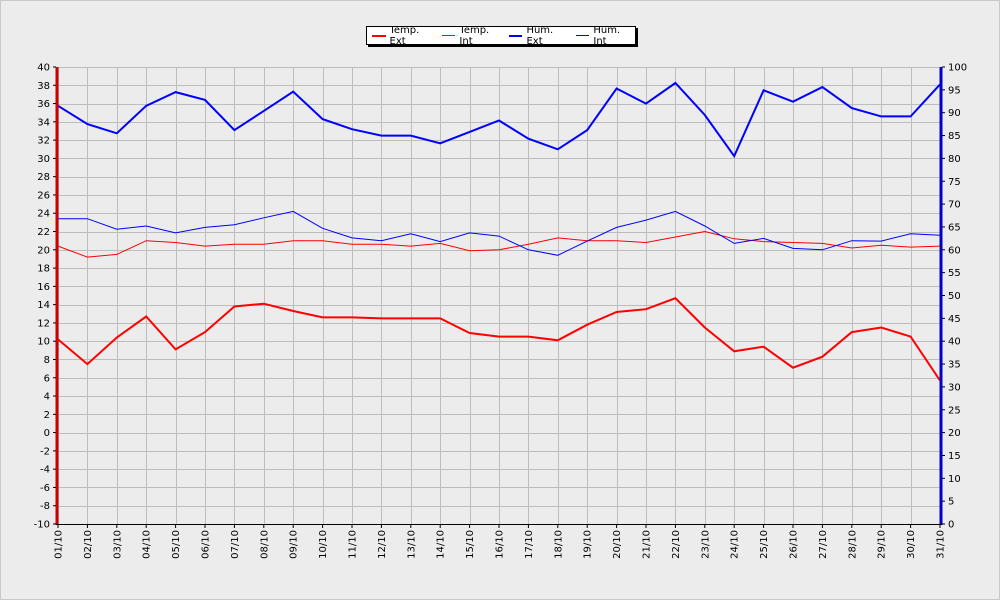 The image size is (1000, 600). I want to click on x-tick-label: 30/10, so click(911, 544).